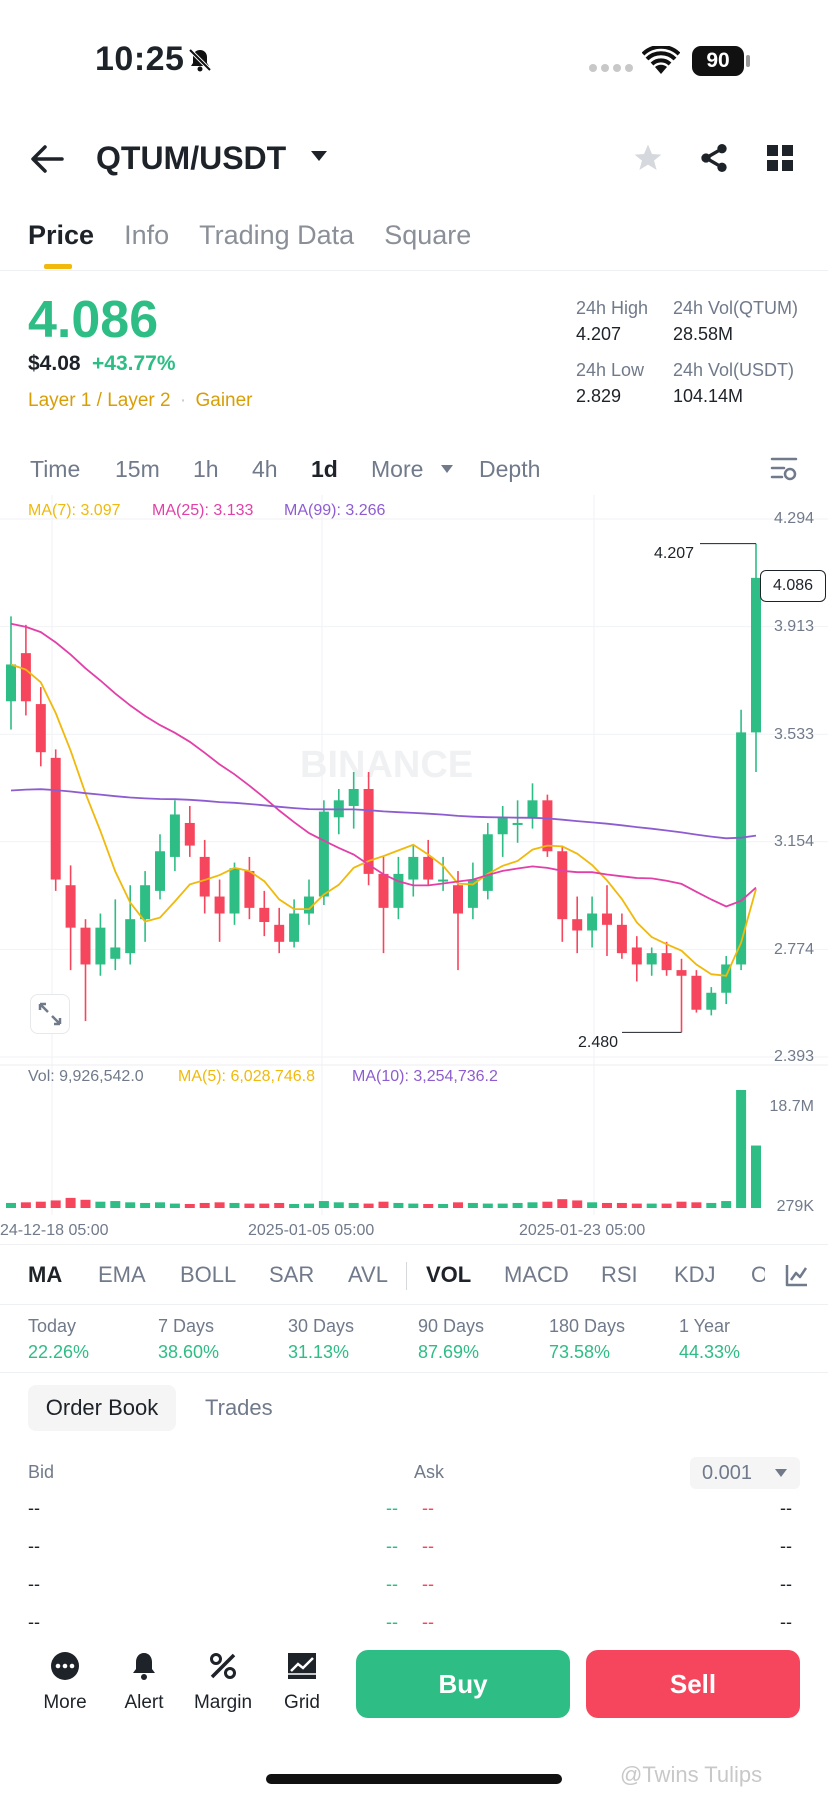 The height and width of the screenshot is (1800, 828). I want to click on favorite-star-icon, so click(648, 158).